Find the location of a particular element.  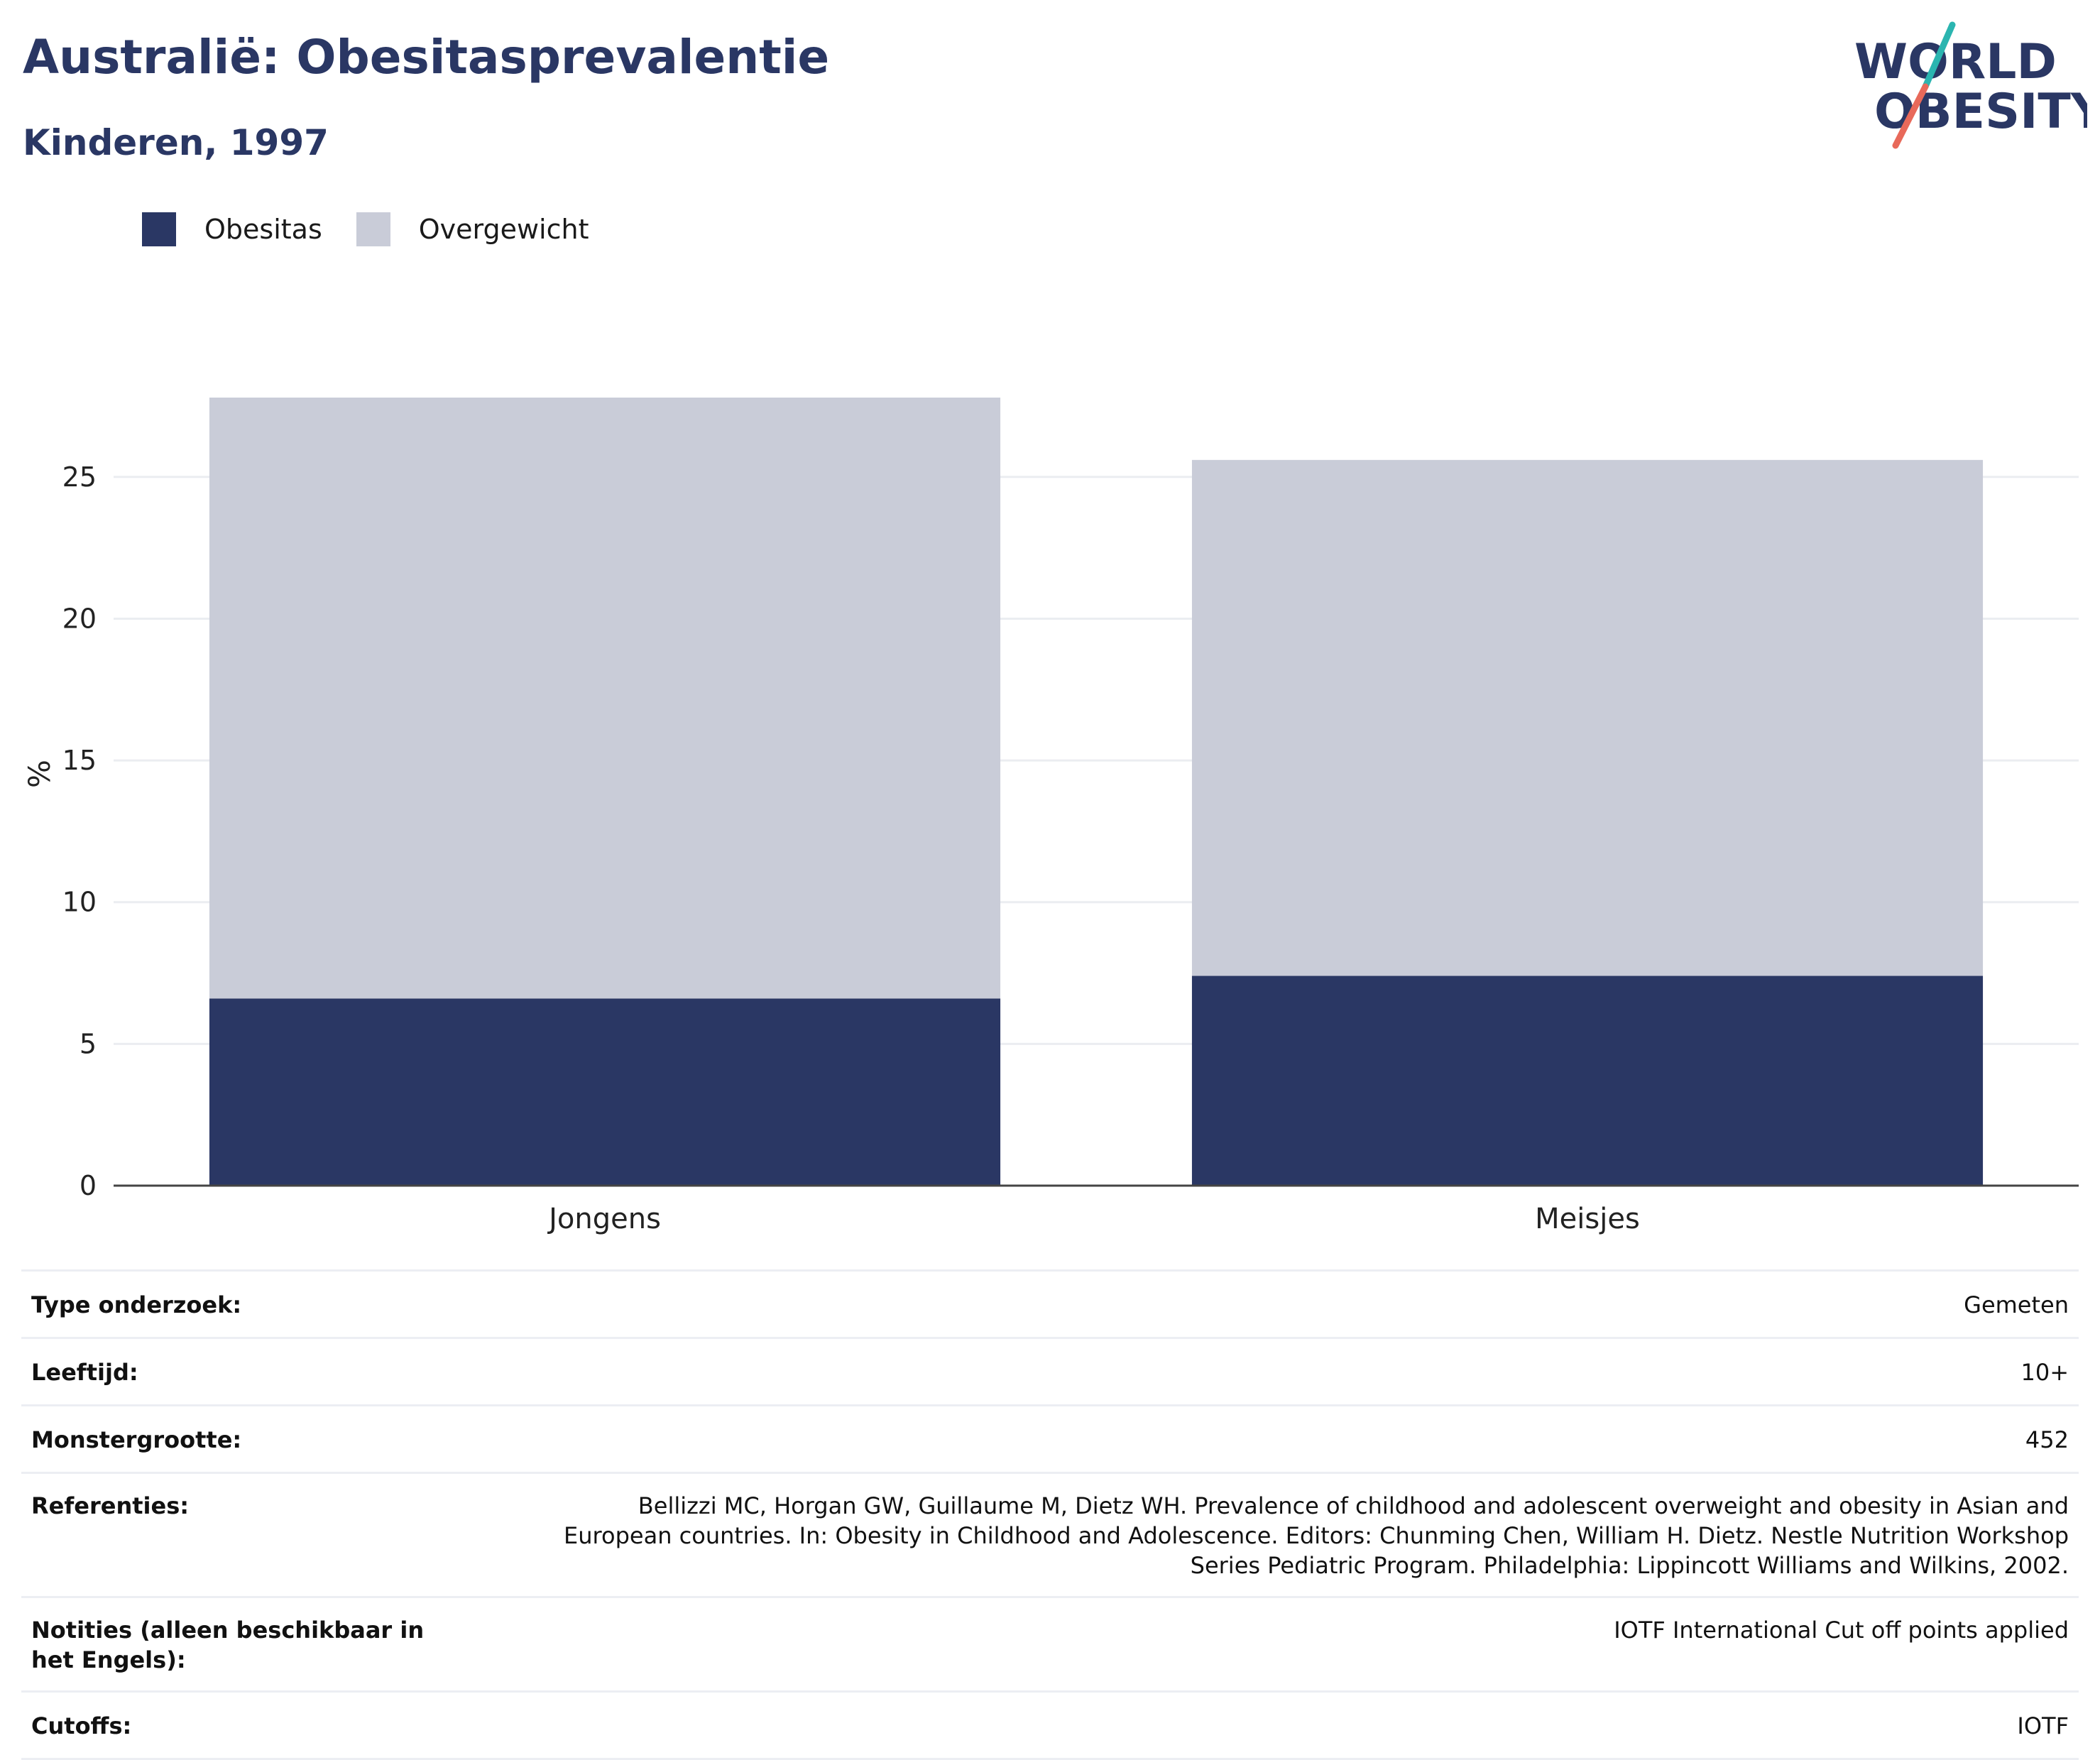

details-row: Leeftijd: 10+ is located at coordinates (1050, 1372).